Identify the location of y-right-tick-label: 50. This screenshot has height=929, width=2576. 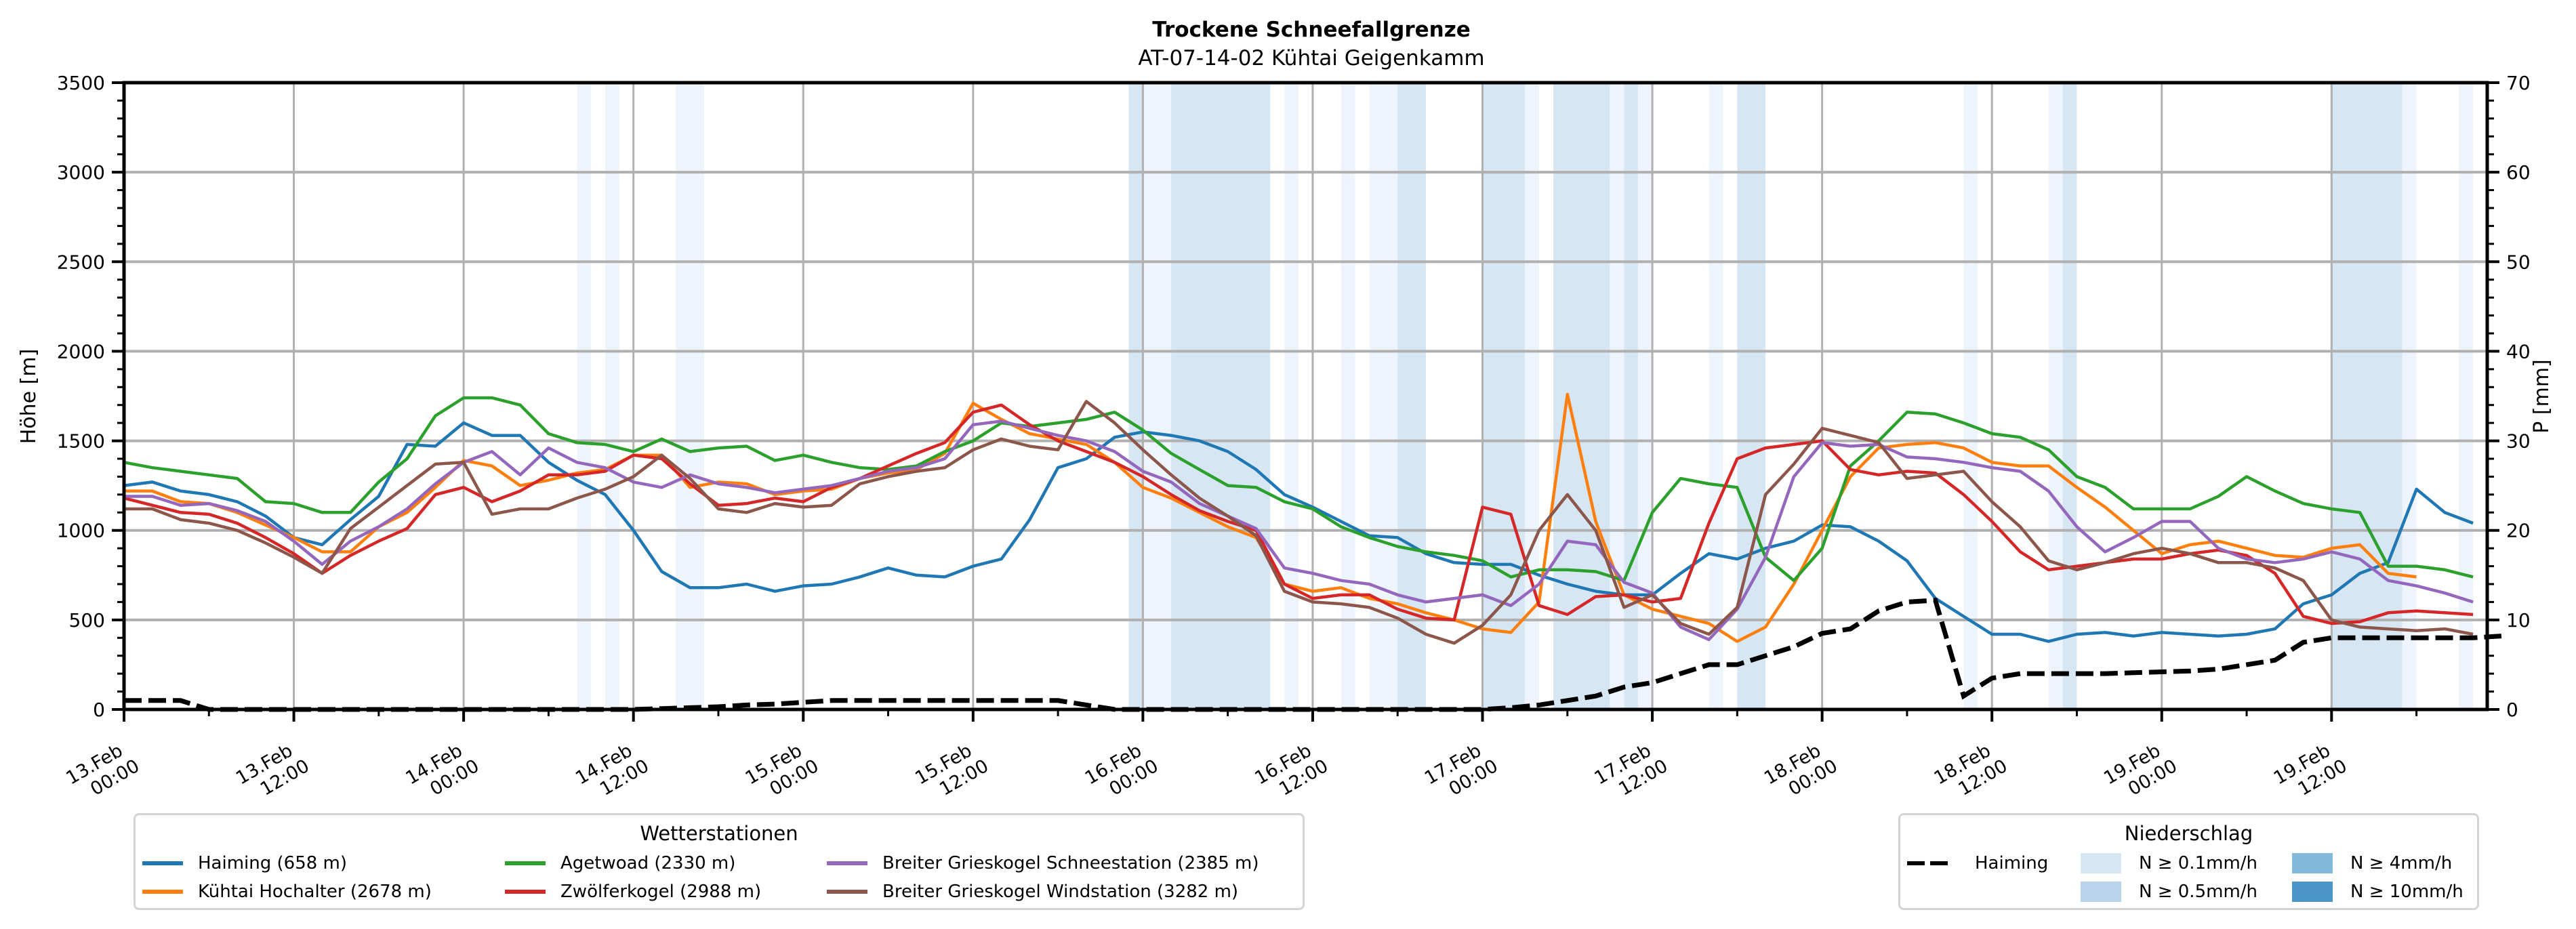
(2518, 262).